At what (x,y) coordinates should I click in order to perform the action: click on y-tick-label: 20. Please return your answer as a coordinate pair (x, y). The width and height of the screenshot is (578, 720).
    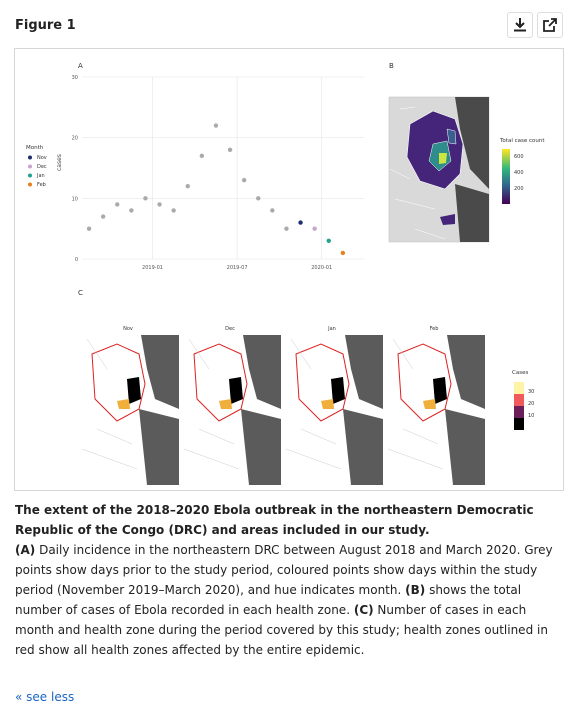
    Looking at the image, I should click on (75, 139).